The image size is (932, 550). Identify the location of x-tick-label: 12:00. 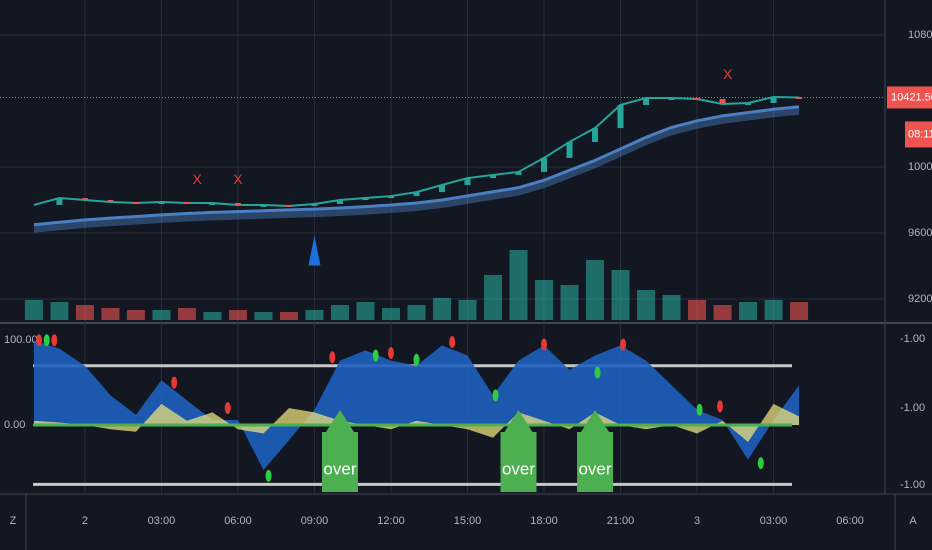
(391, 521).